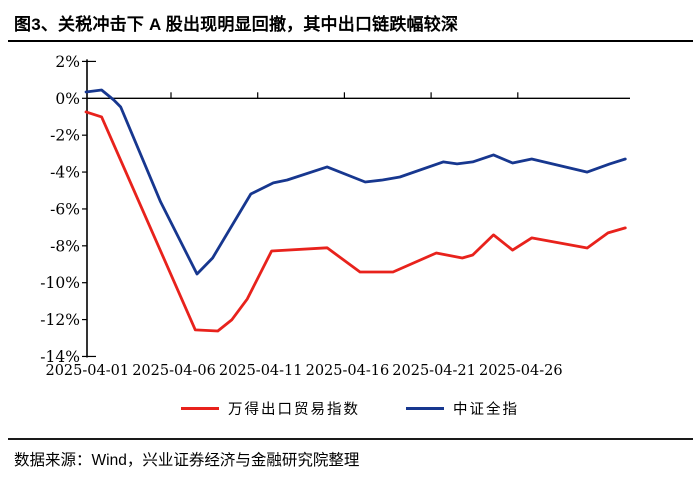 Image resolution: width=700 pixels, height=477 pixels. Describe the element at coordinates (67, 99) in the screenshot. I see `y-tick-label: 0%` at that location.